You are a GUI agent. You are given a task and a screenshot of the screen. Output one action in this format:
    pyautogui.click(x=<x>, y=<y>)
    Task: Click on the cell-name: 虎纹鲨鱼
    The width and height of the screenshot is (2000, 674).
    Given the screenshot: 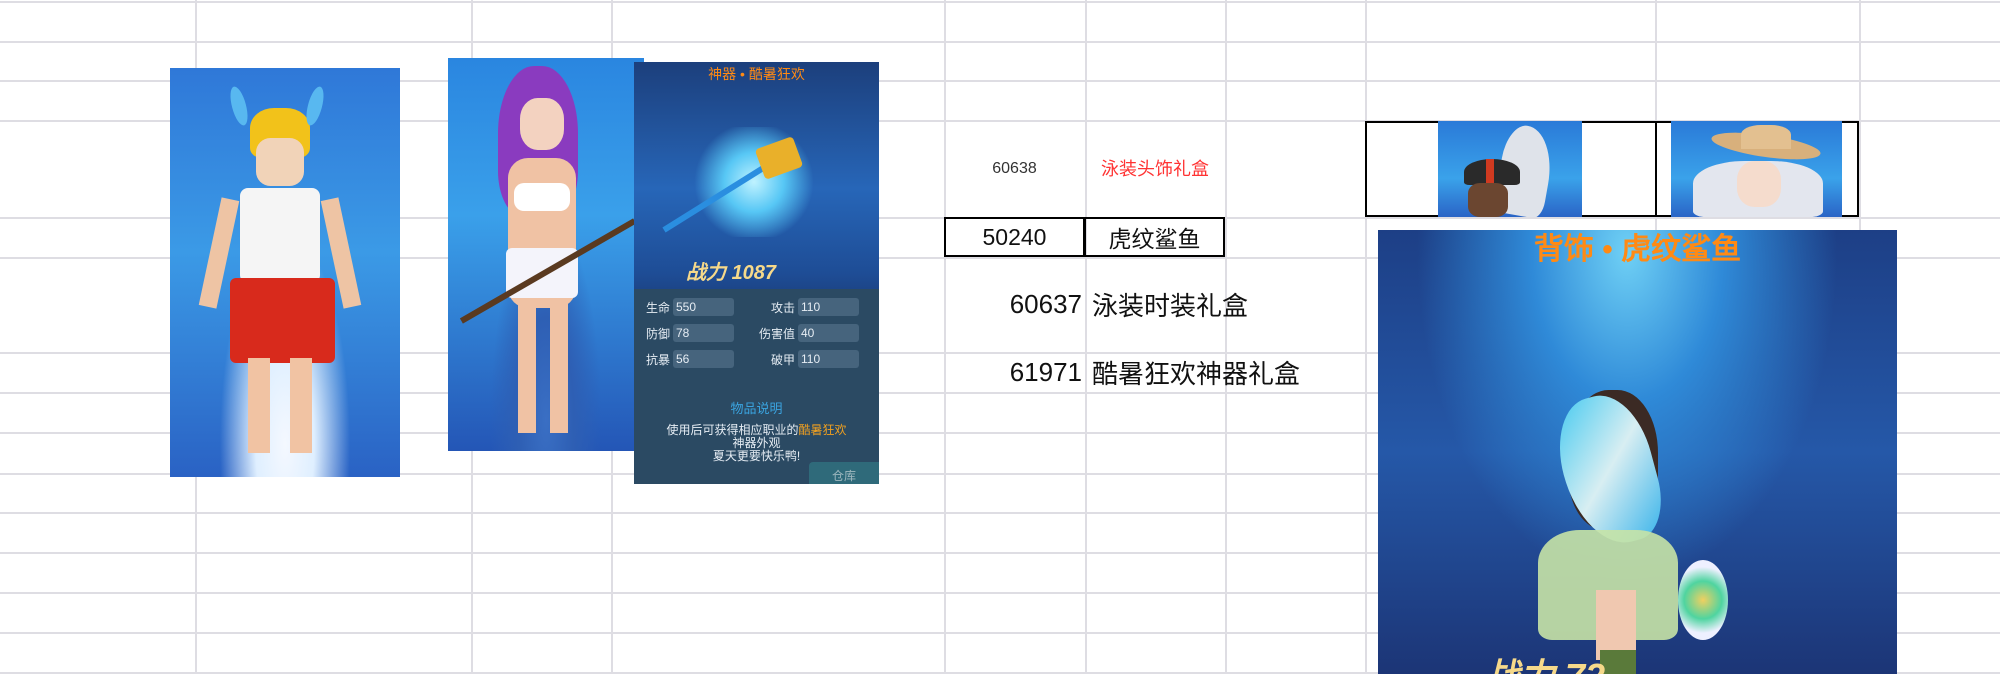 What is the action you would take?
    pyautogui.click(x=1154, y=237)
    